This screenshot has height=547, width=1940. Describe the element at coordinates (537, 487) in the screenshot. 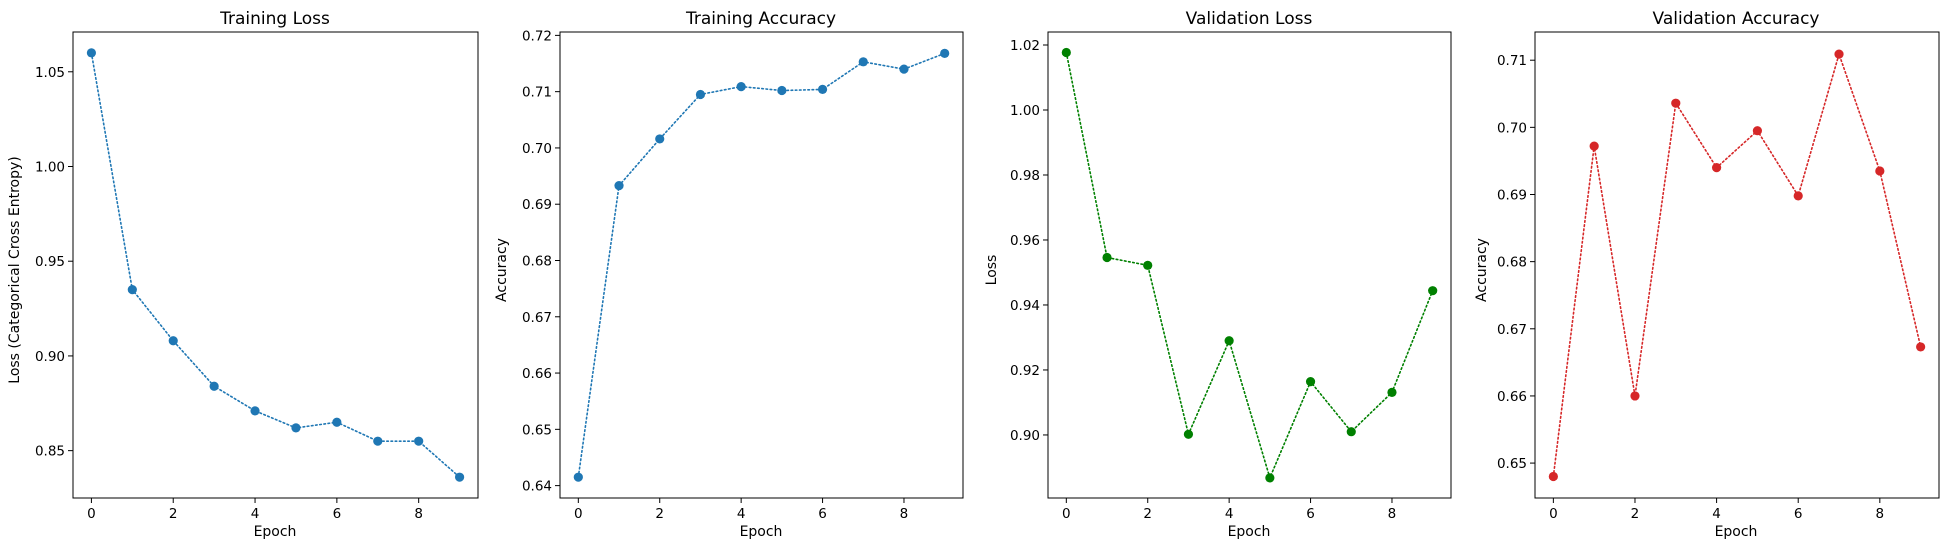

I see `y-tick-label: 0.64` at that location.